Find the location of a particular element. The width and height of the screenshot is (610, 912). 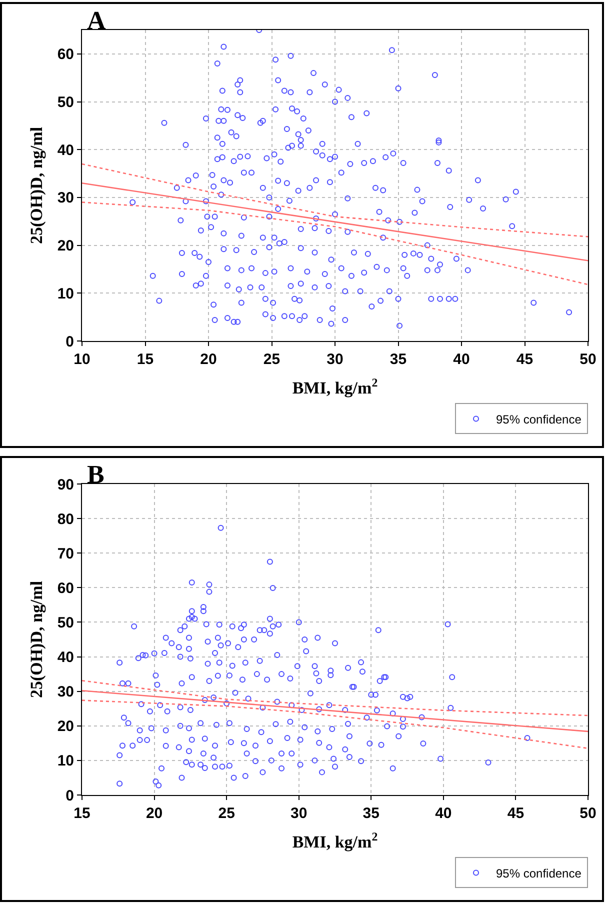

y-tick-label: 90 is located at coordinates (65, 485).